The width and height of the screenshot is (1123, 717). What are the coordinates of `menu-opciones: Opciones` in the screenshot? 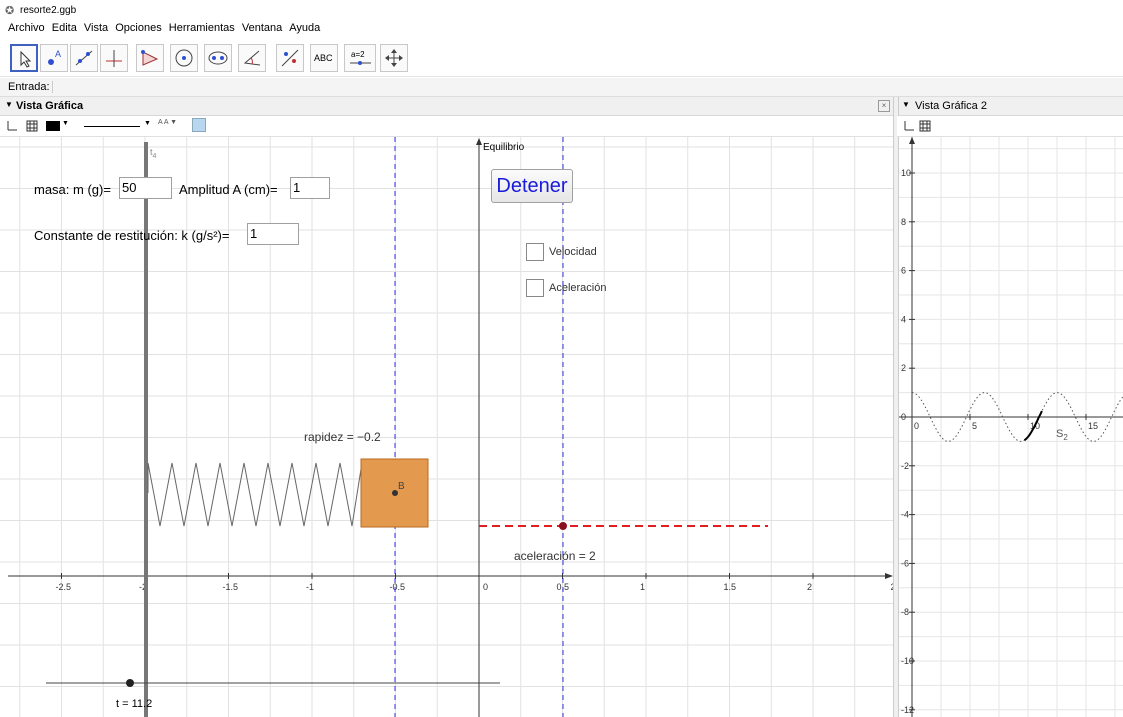 It's located at (138, 28).